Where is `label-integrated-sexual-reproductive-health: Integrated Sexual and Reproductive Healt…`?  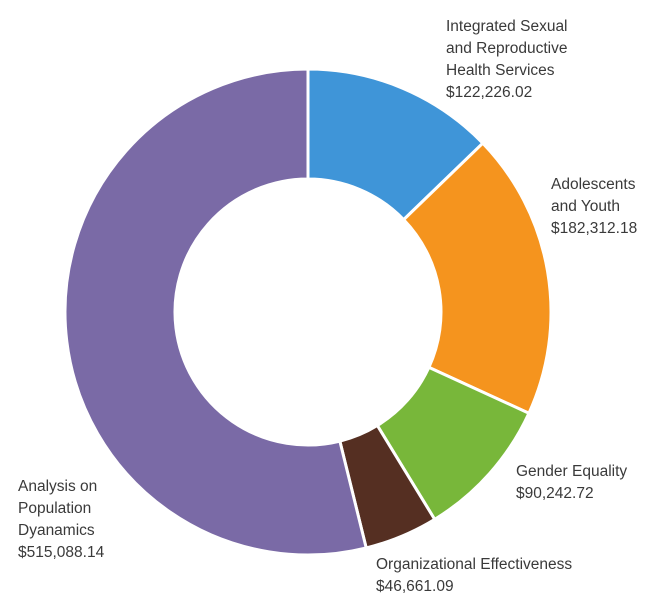 label-integrated-sexual-reproductive-health: Integrated Sexual and Reproductive Healt… is located at coordinates (507, 60).